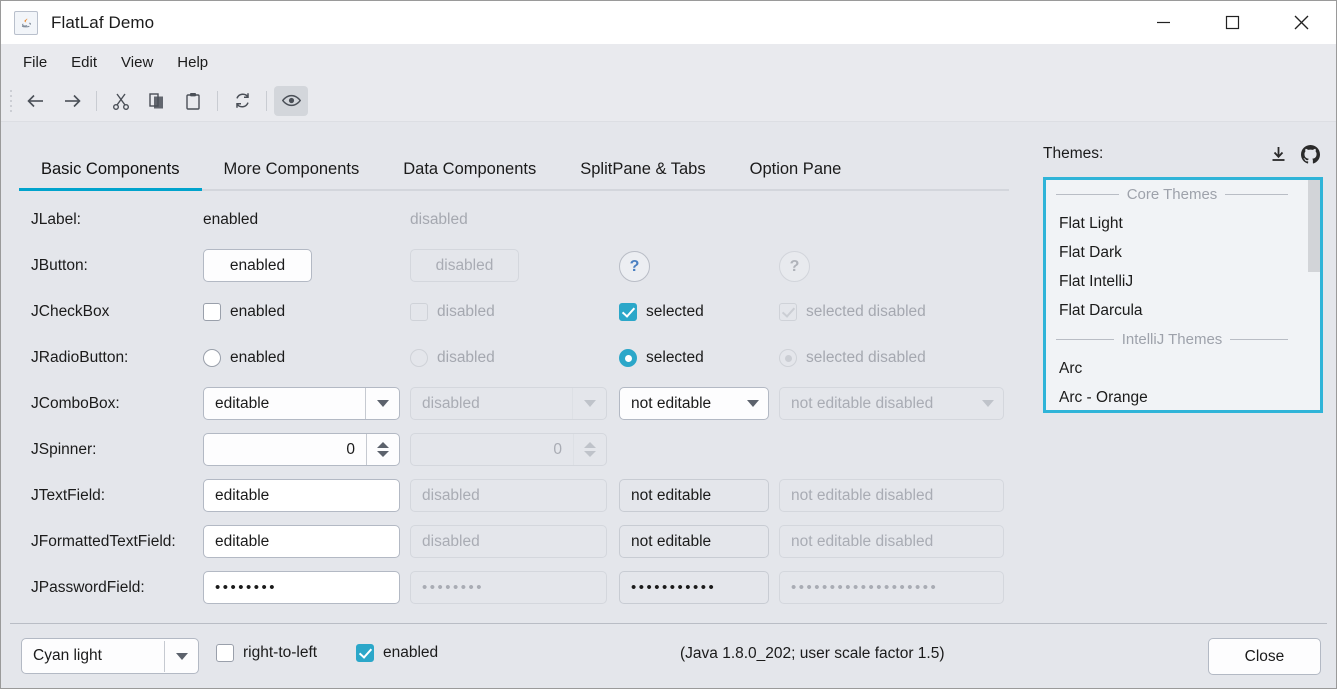 The height and width of the screenshot is (689, 1337). I want to click on radio-icon, so click(212, 358).